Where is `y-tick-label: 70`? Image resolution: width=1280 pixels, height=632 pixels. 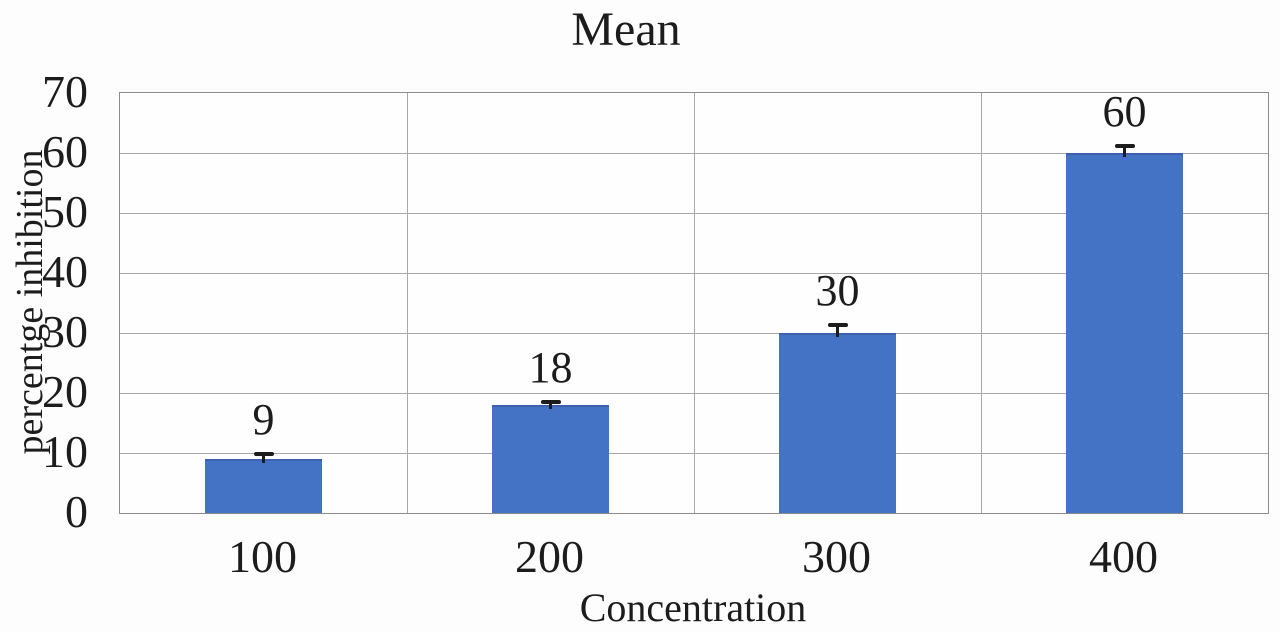
y-tick-label: 70 is located at coordinates (65, 91).